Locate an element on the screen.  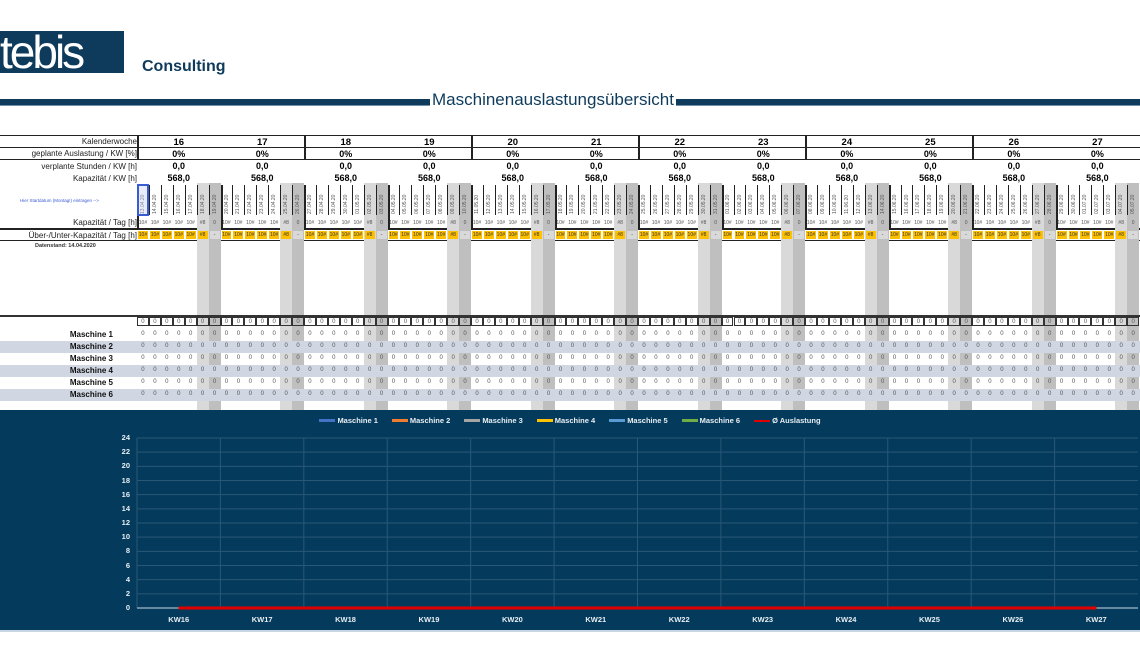
day-date: 16.05.20 is located at coordinates (536, 204).